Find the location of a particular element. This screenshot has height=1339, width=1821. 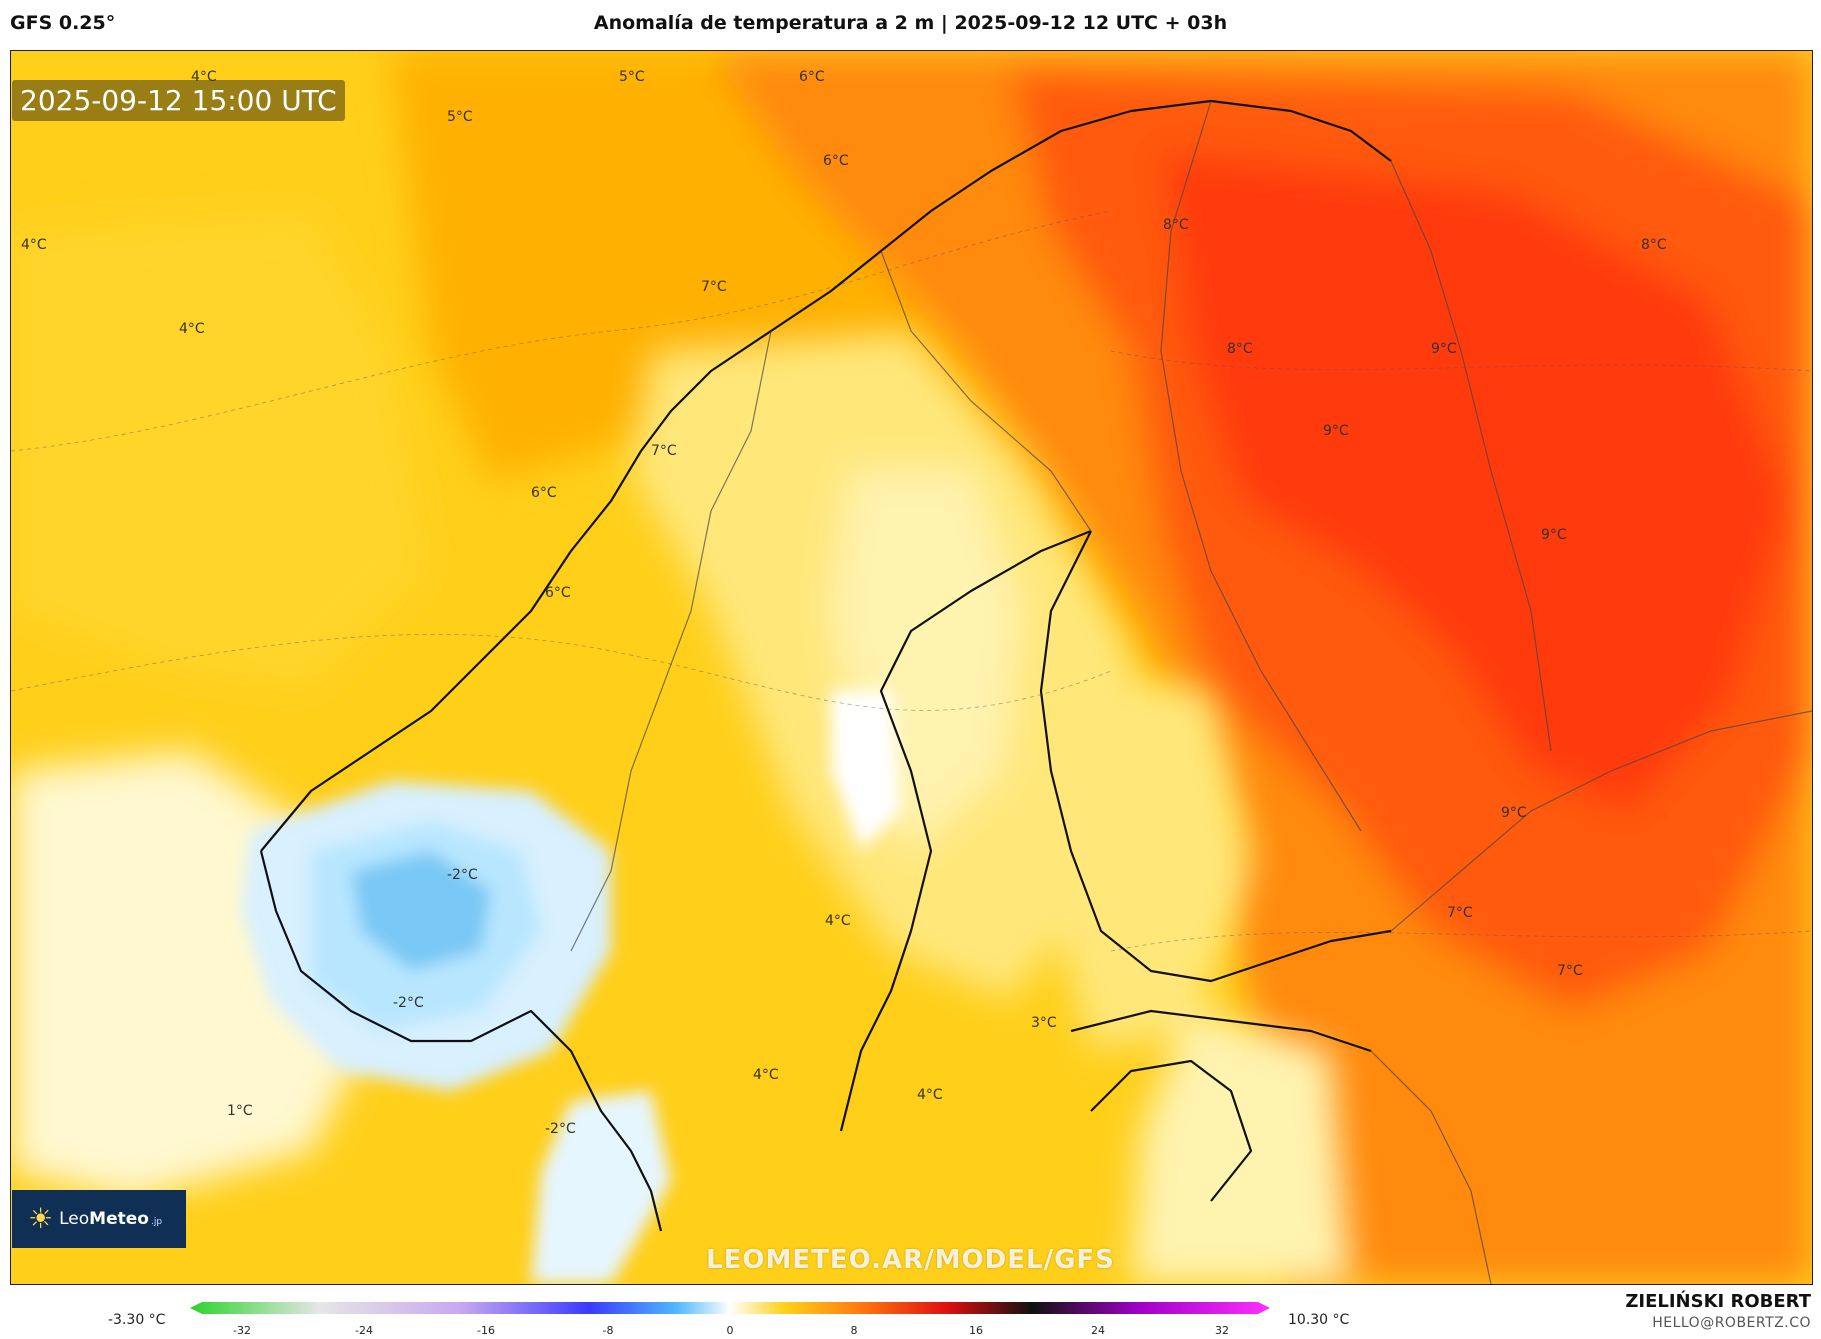

colorbar-tick: -24 is located at coordinates (364, 1330).